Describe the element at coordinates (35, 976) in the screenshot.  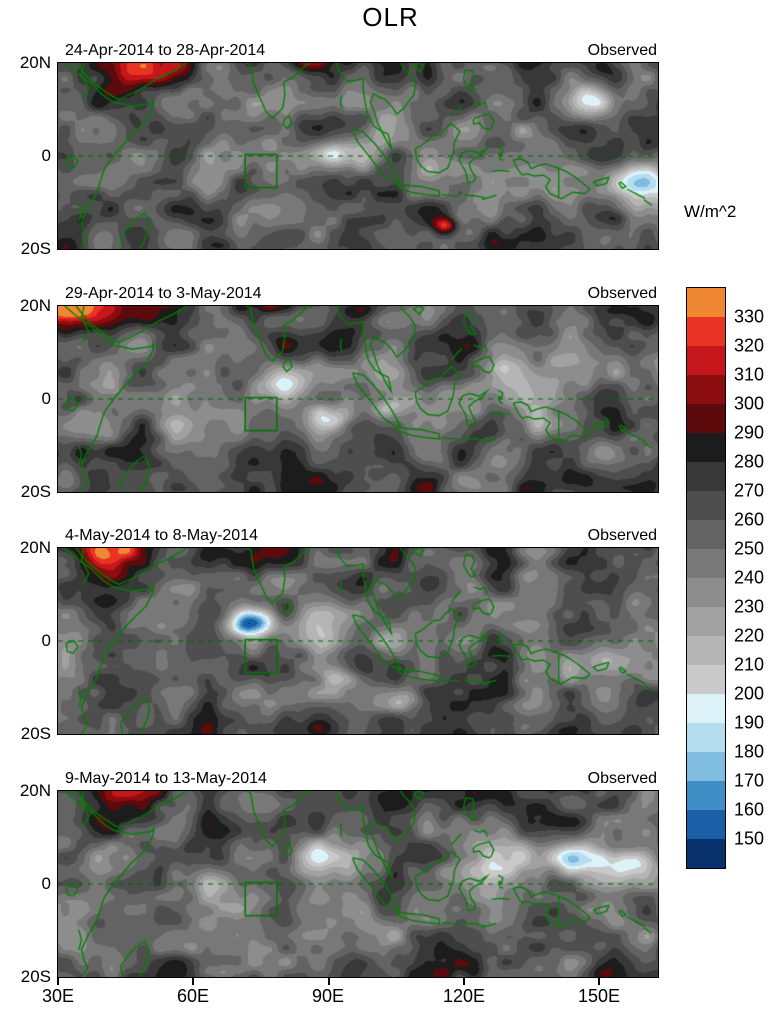
I see `panel-4-ytick-20s: 20S` at that location.